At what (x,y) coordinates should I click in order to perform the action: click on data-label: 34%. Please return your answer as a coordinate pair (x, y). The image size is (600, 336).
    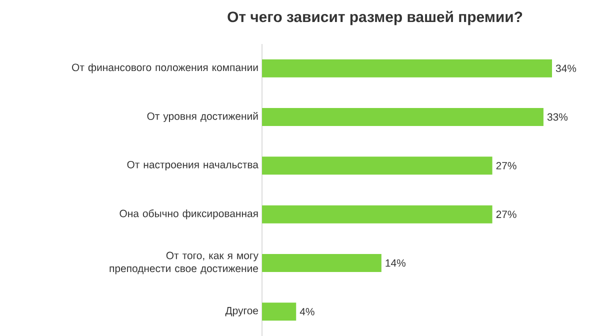
    Looking at the image, I should click on (566, 68).